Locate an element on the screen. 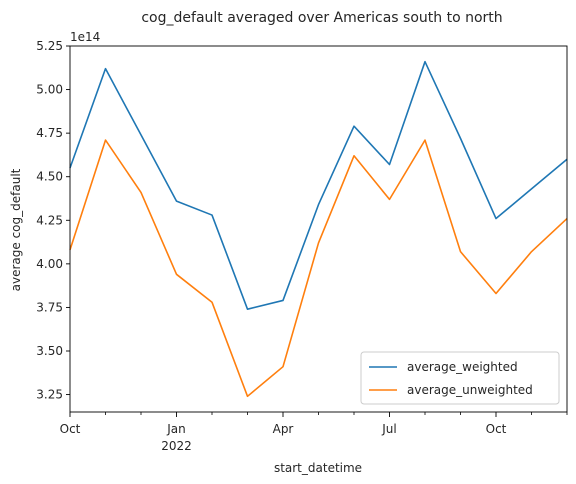 Image resolution: width=576 pixels, height=484 pixels. y-tick-label: 4.50 is located at coordinates (49, 177).